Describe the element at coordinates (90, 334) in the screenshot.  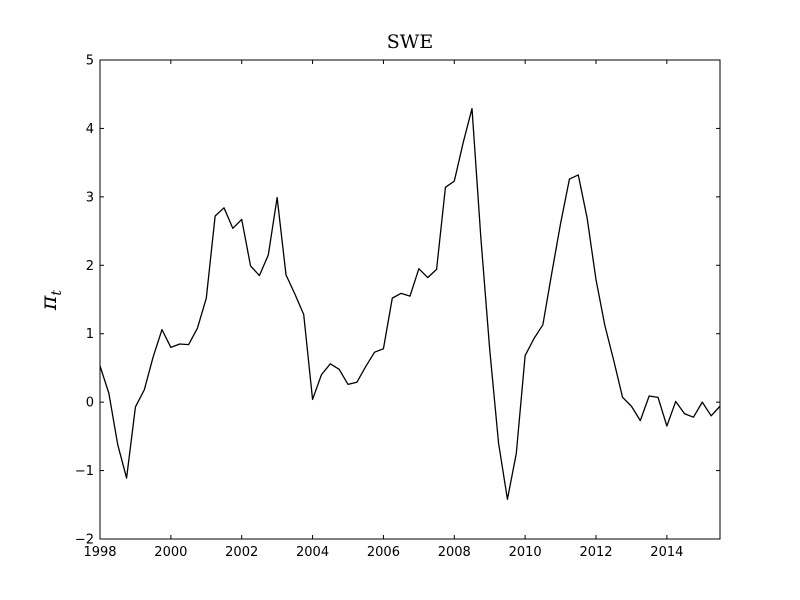
I see `y-tick-label: 1` at that location.